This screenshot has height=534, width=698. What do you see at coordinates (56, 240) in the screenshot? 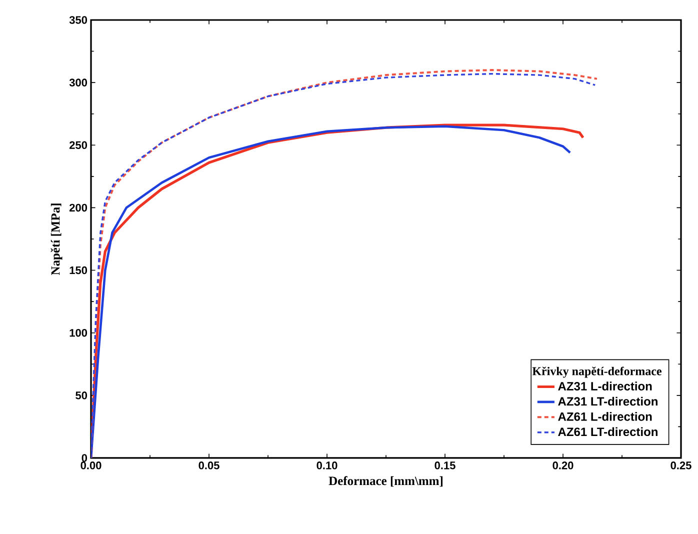
I see `y-axis-title: Napětí [MPa]` at bounding box center [56, 240].